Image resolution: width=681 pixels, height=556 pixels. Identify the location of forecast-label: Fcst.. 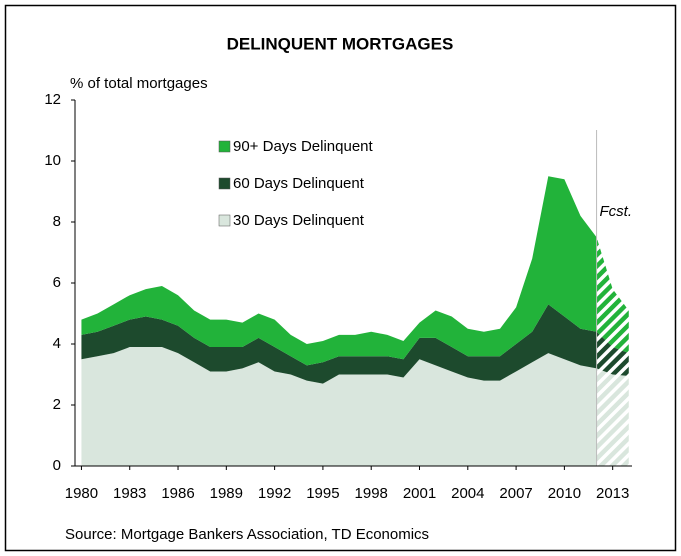
(616, 211).